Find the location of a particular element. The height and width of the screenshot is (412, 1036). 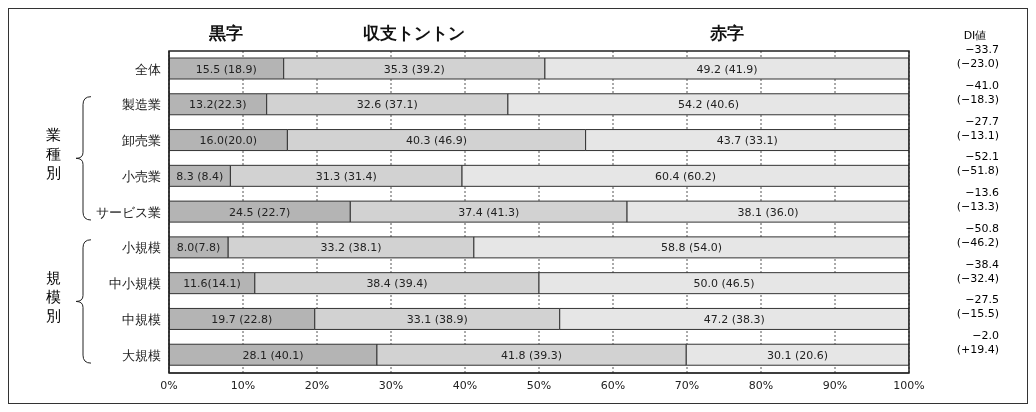

y-tick-label: 中規模 is located at coordinates (141, 319).